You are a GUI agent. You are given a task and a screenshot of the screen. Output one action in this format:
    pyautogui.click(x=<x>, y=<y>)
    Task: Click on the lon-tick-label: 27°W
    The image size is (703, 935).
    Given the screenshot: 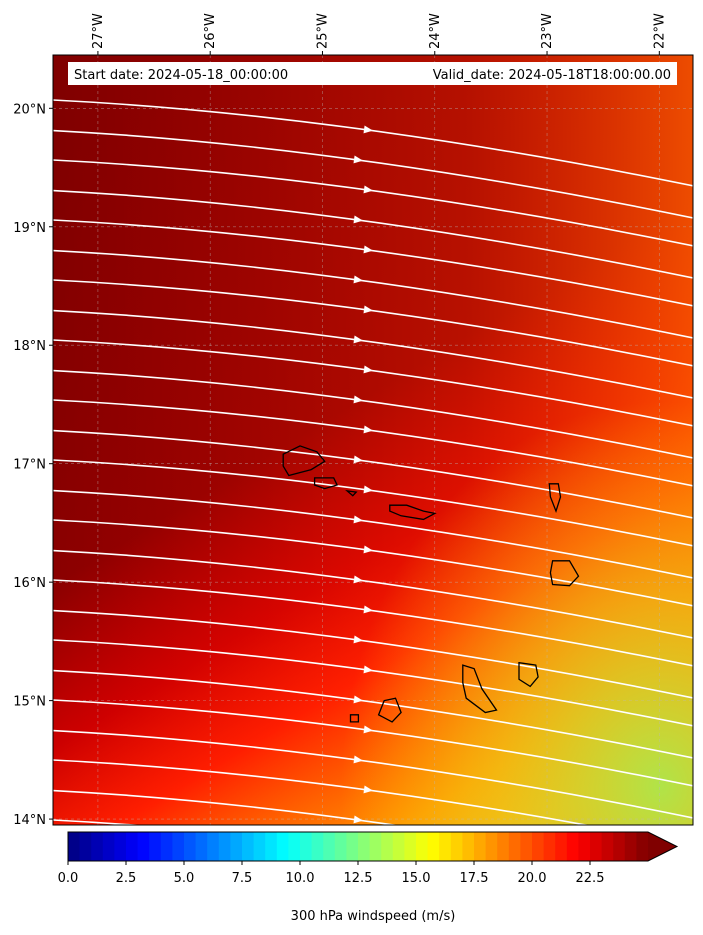 What is the action you would take?
    pyautogui.click(x=98, y=31)
    